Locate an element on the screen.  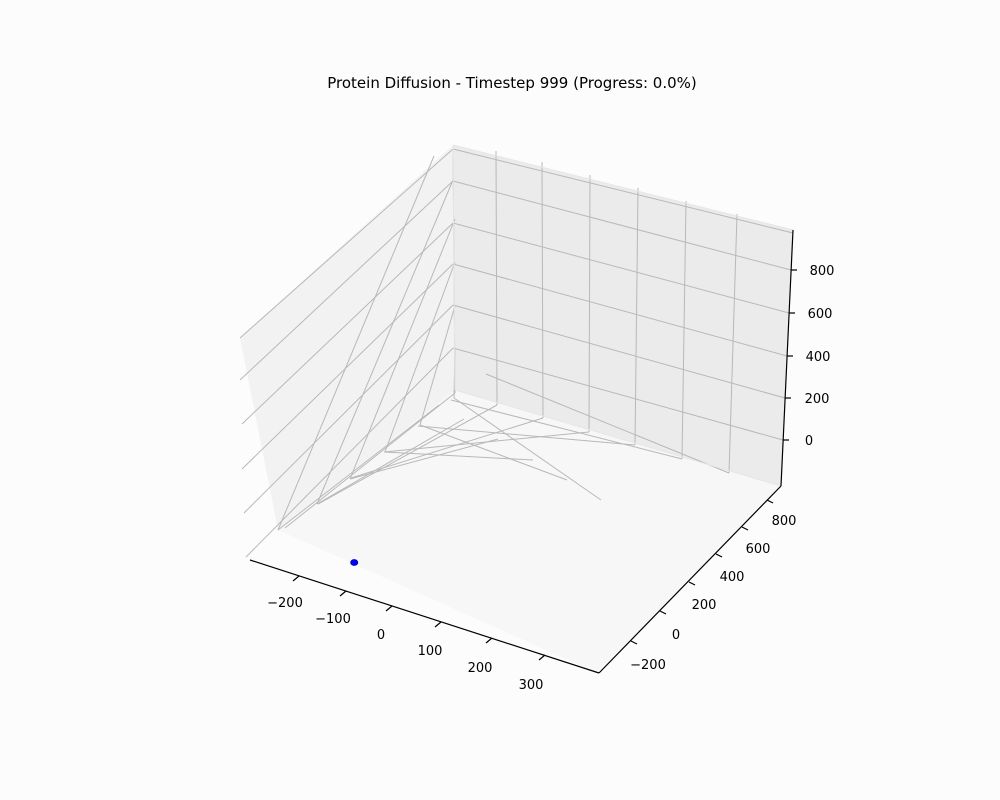
z-tick-label: 0 is located at coordinates (809, 441).